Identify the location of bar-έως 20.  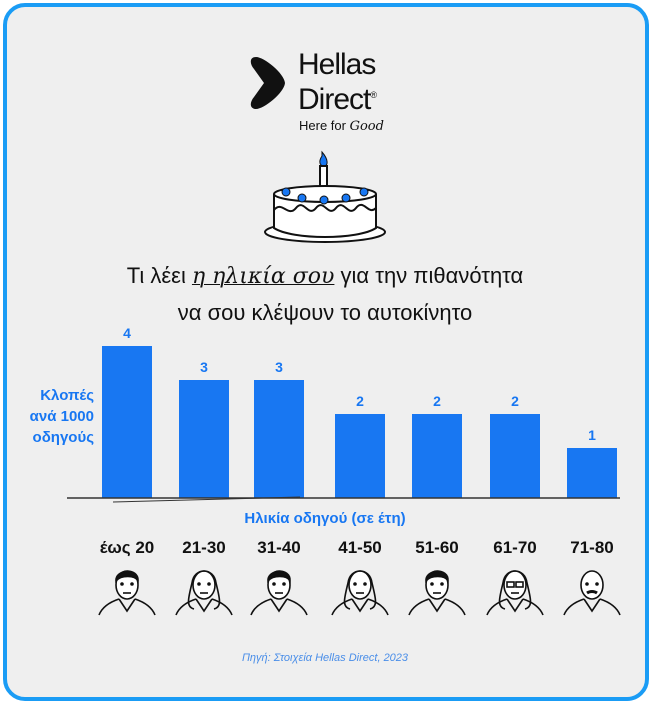
(127, 422).